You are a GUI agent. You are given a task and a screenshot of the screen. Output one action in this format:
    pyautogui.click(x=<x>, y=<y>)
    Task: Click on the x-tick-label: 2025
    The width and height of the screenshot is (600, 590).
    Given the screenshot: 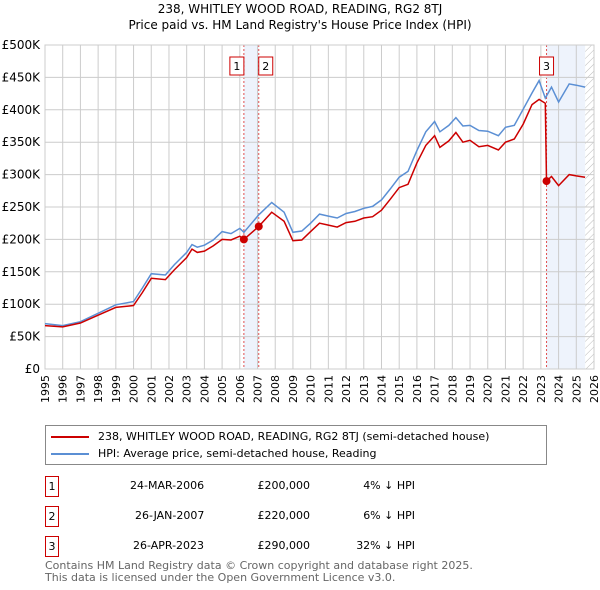 What is the action you would take?
    pyautogui.click(x=576, y=389)
    